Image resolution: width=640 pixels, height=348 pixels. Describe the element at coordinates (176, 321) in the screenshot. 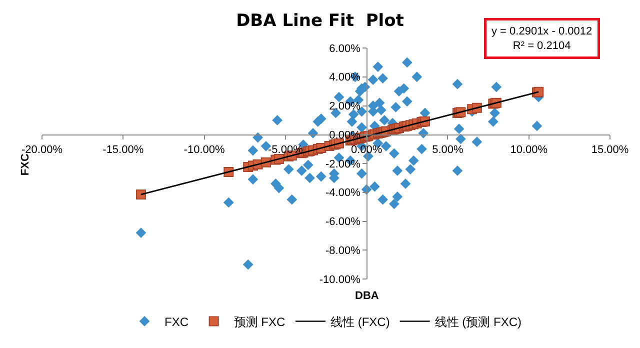

I see `legend-label: FXC` at that location.